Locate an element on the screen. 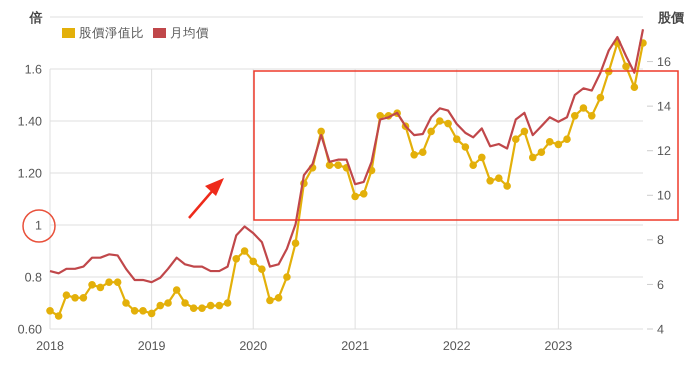 The image size is (693, 368). y2-tick-label: 14 is located at coordinates (664, 107).